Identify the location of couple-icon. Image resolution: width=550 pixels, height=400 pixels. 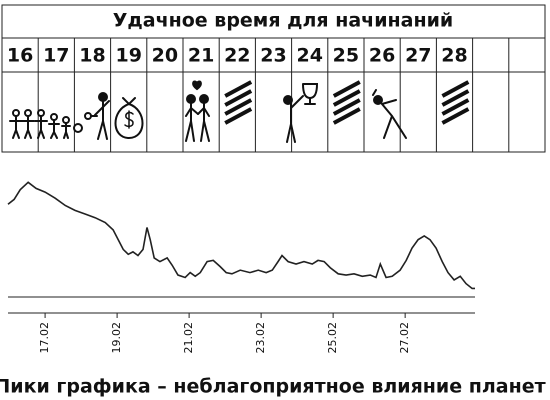
(197, 111).